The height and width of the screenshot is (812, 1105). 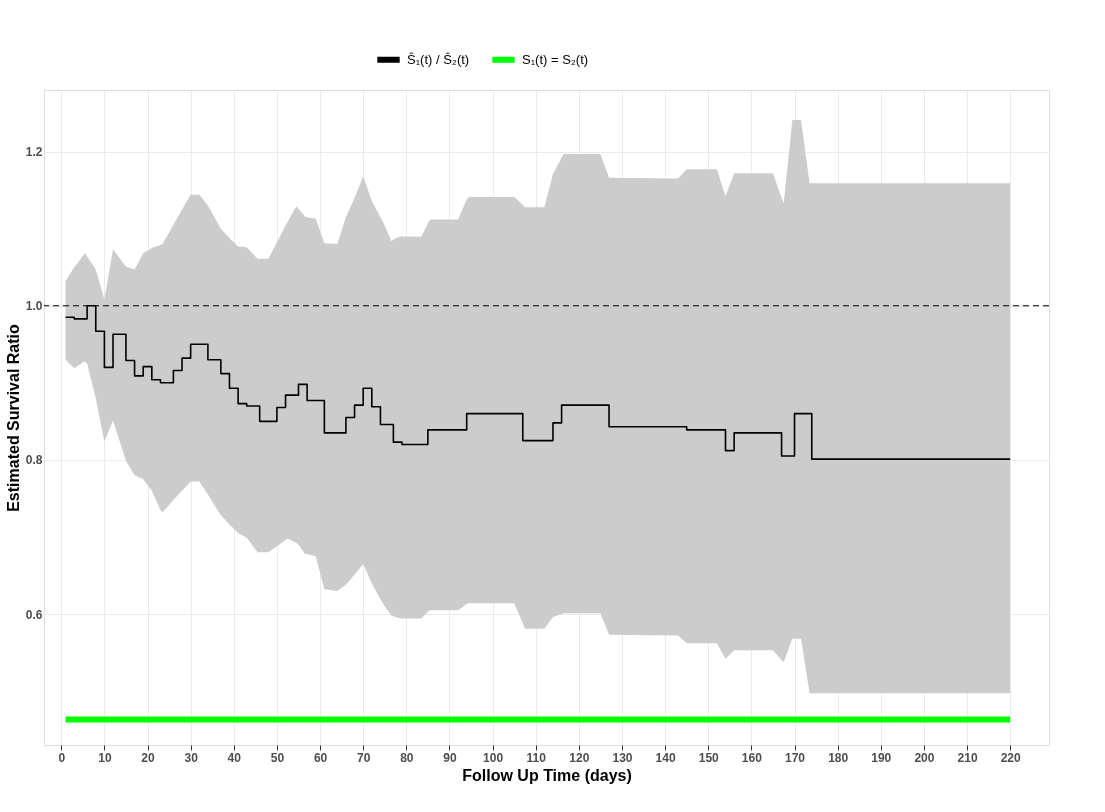 I want to click on x-tick-label: 30, so click(x=191, y=757).